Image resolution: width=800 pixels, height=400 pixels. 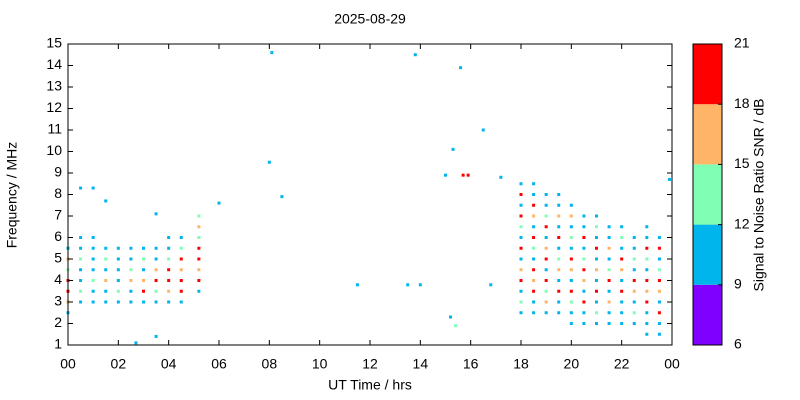 What do you see at coordinates (707, 194) in the screenshot?
I see `colorbar-frame` at bounding box center [707, 194].